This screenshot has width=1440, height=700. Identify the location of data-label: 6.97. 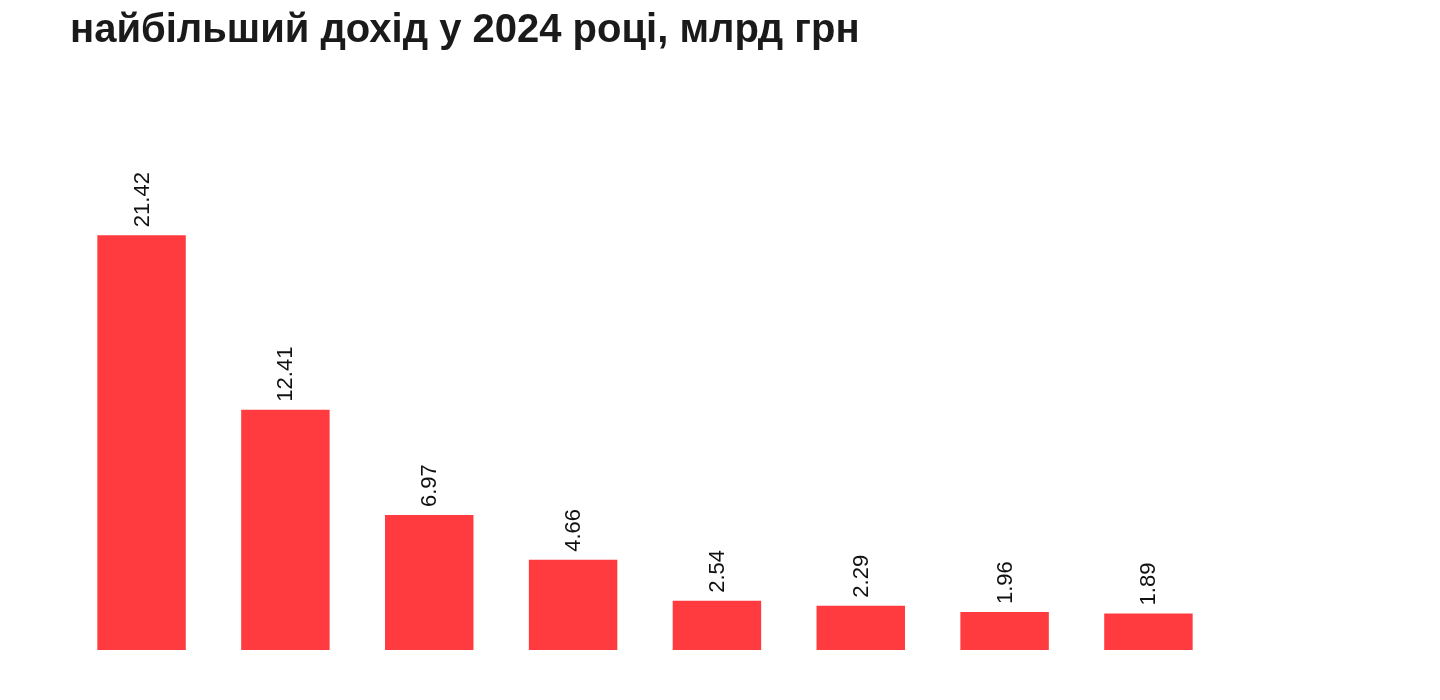
(429, 486).